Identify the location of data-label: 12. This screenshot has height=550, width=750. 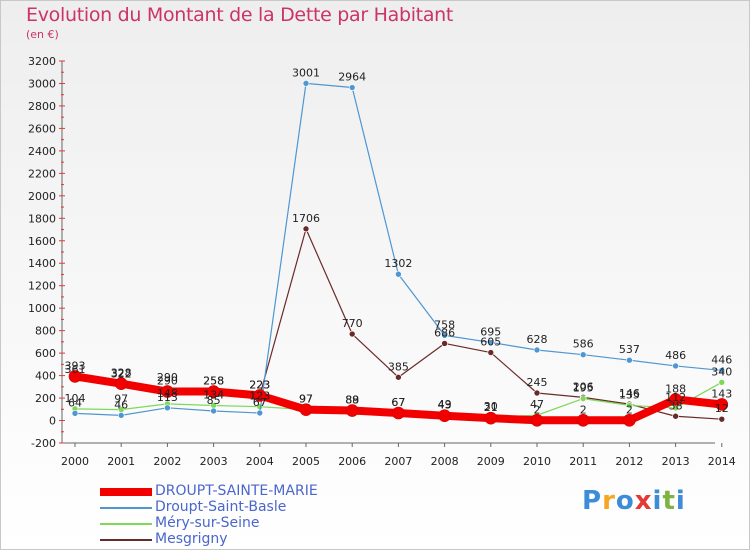
(722, 408).